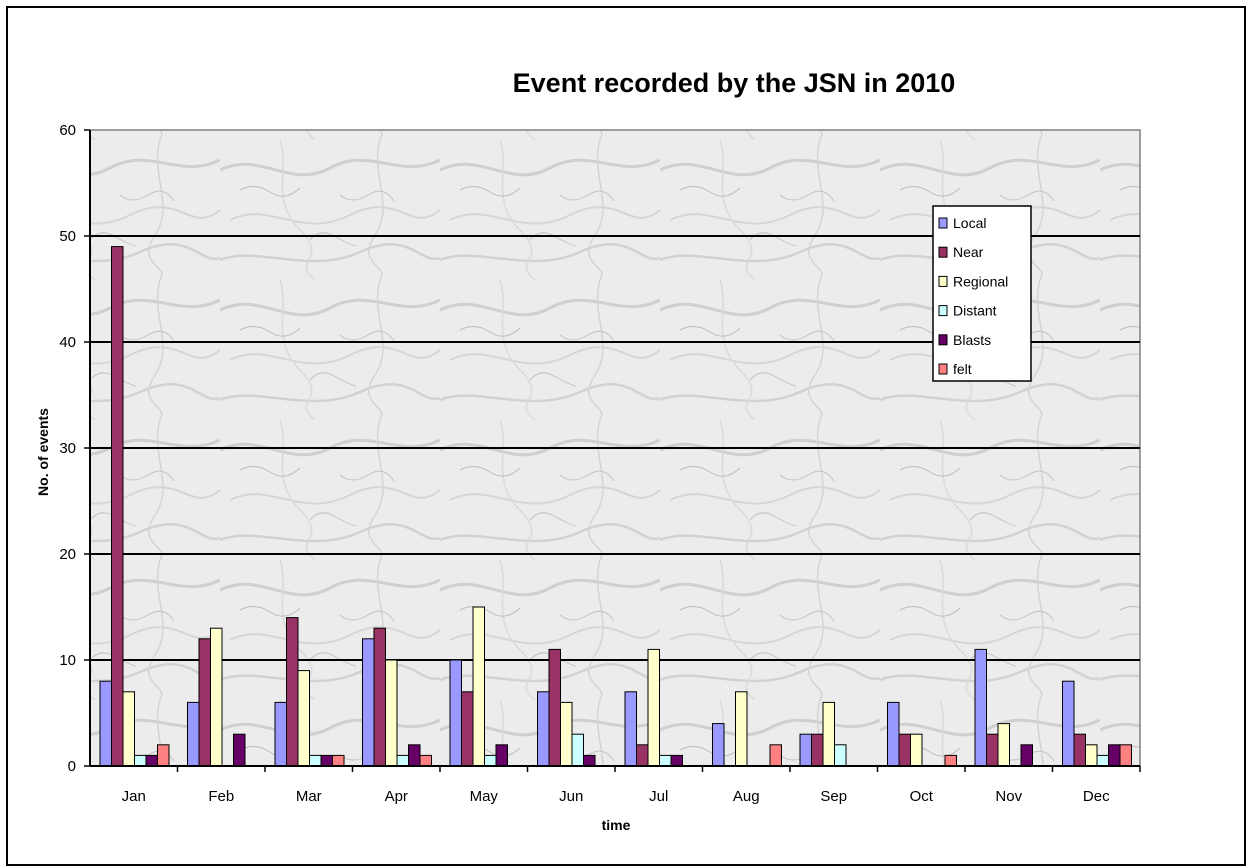 The image size is (1252, 866). What do you see at coordinates (140, 760) in the screenshot?
I see `bar-distant-jan` at bounding box center [140, 760].